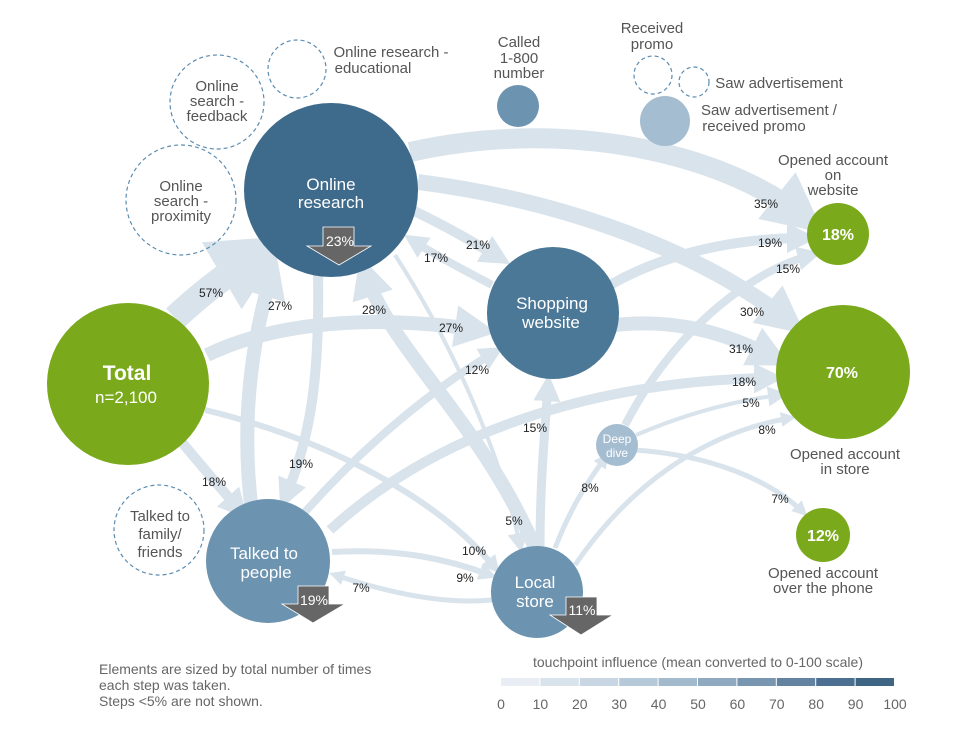 Image resolution: width=968 pixels, height=729 pixels. What do you see at coordinates (374, 310) in the screenshot?
I see `label-store-online: 28%` at bounding box center [374, 310].